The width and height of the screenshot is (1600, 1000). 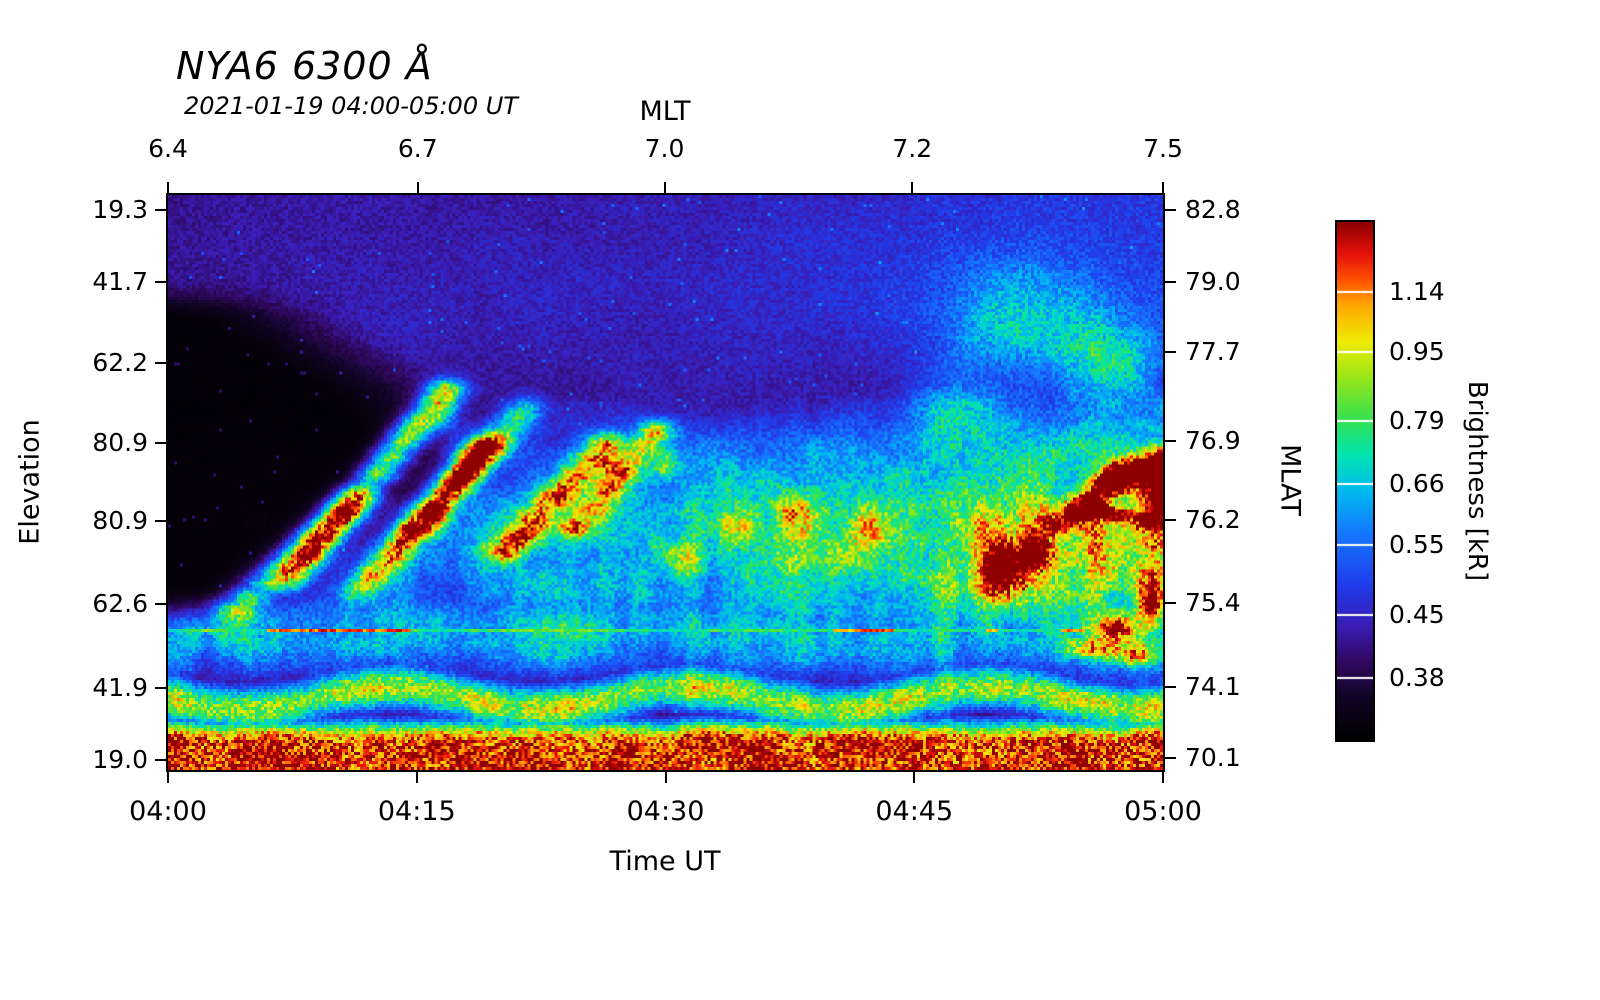 What do you see at coordinates (416, 811) in the screenshot?
I see `bottom-tick-label: 04:15` at bounding box center [416, 811].